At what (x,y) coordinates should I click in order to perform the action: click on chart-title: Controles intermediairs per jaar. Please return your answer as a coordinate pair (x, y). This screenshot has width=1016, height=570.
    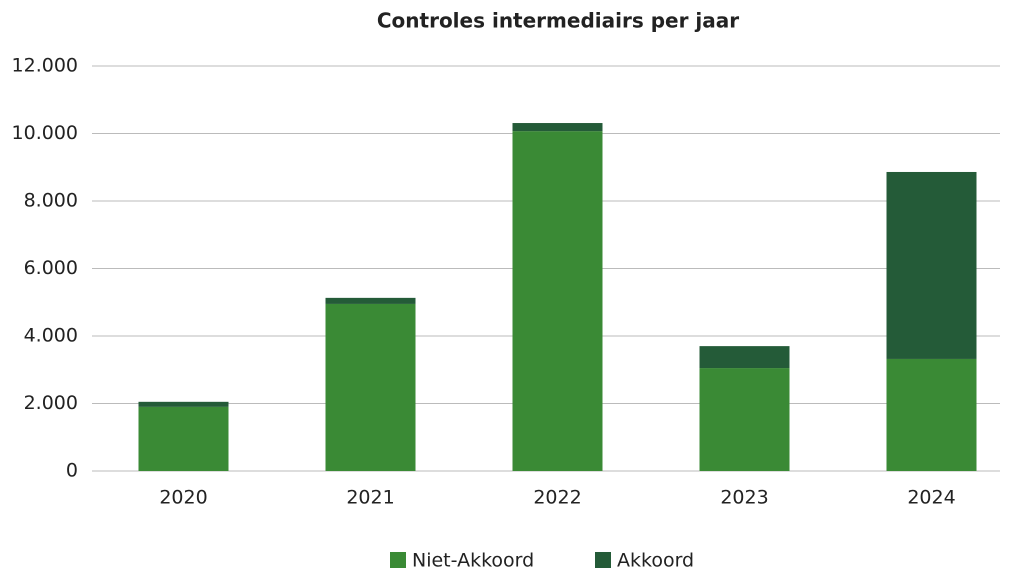
    Looking at the image, I should click on (558, 21).